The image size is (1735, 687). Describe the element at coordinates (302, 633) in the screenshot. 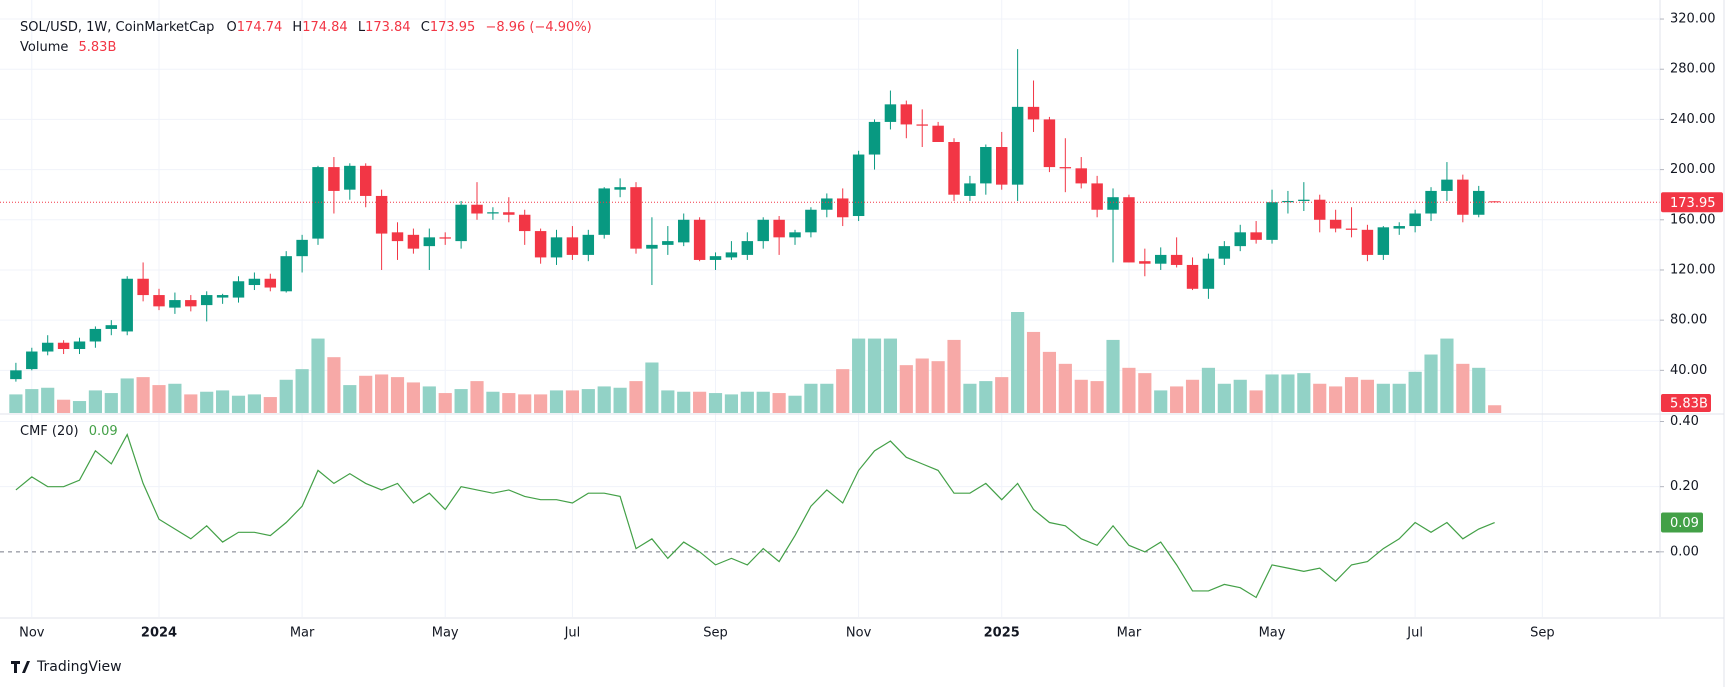

I see `x-tick-label: Mar` at that location.